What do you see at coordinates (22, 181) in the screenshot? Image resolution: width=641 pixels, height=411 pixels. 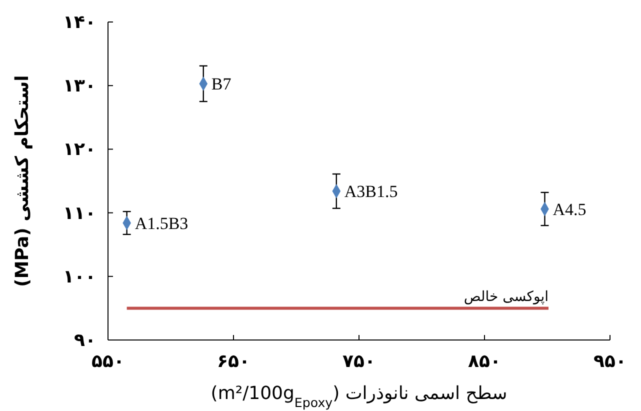 I see `y-axis-title: استحکام کششی (MPa)` at bounding box center [22, 181].